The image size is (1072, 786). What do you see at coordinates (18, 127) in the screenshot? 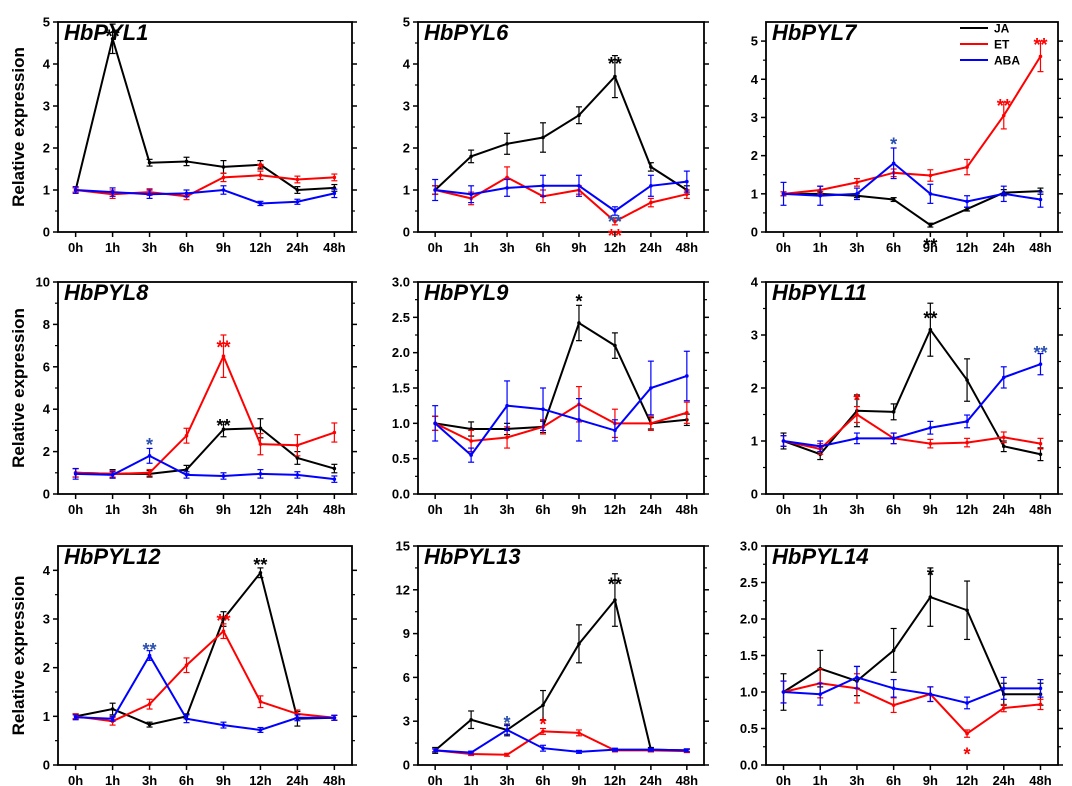
I see `y-axis-label: Relative expression` at bounding box center [18, 127].